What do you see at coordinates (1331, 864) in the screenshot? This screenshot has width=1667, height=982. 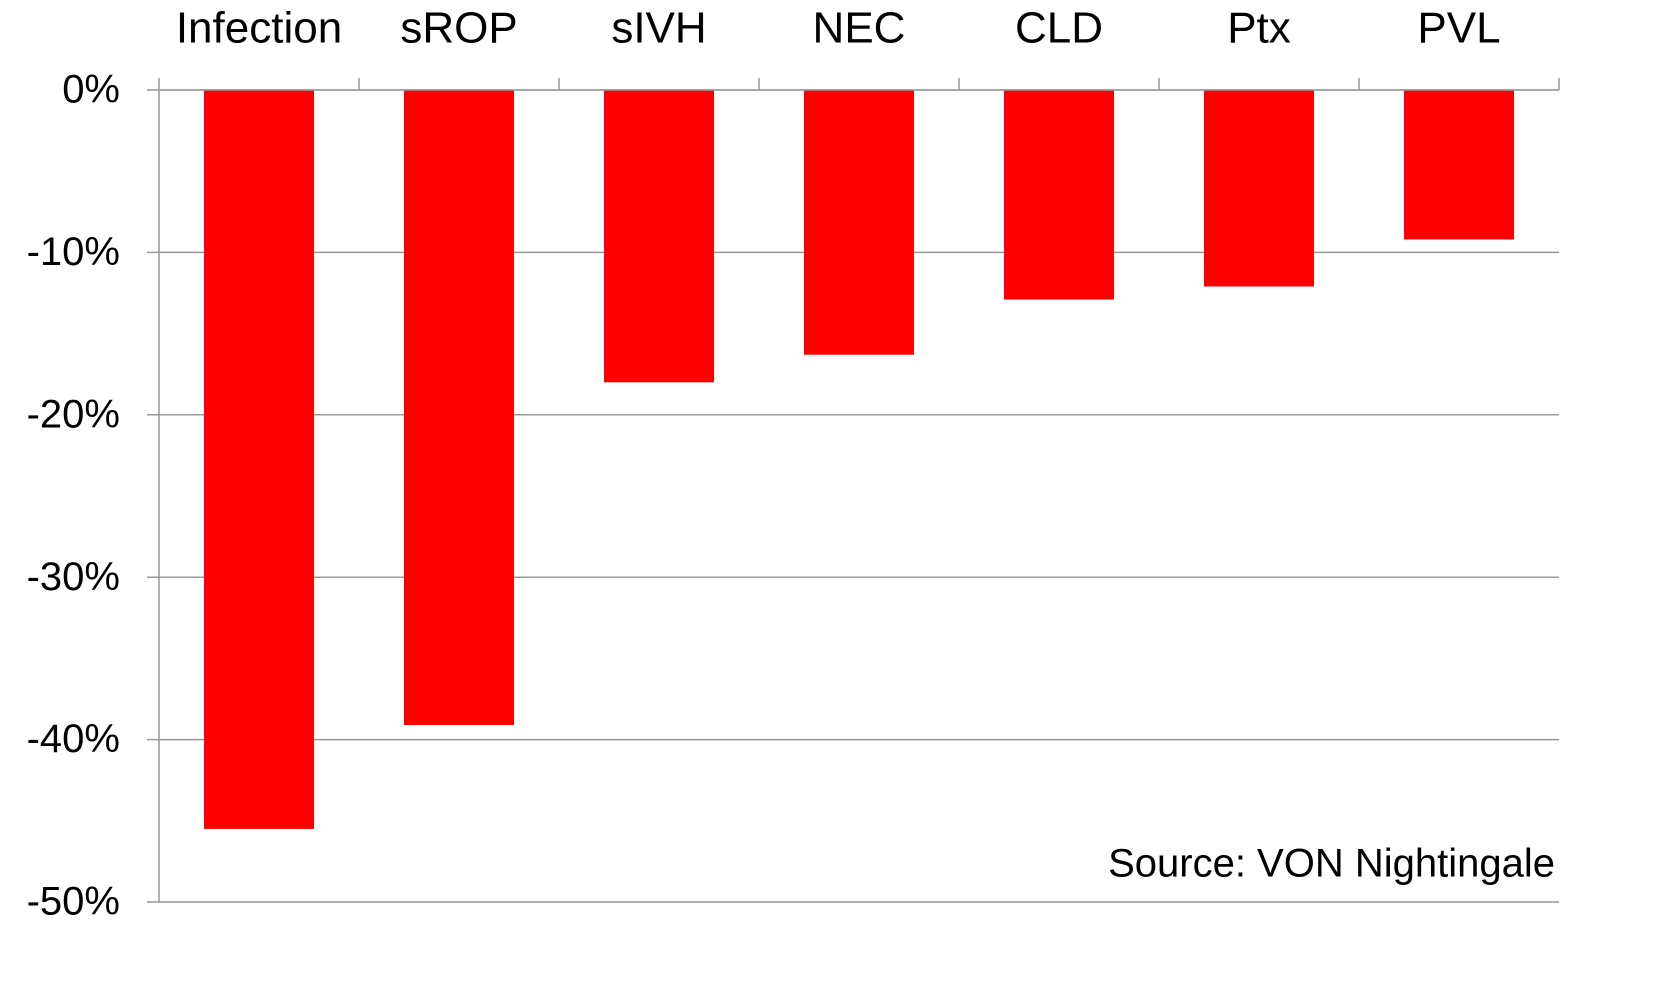 I see `annotation: Source: VON Nightingale` at bounding box center [1331, 864].